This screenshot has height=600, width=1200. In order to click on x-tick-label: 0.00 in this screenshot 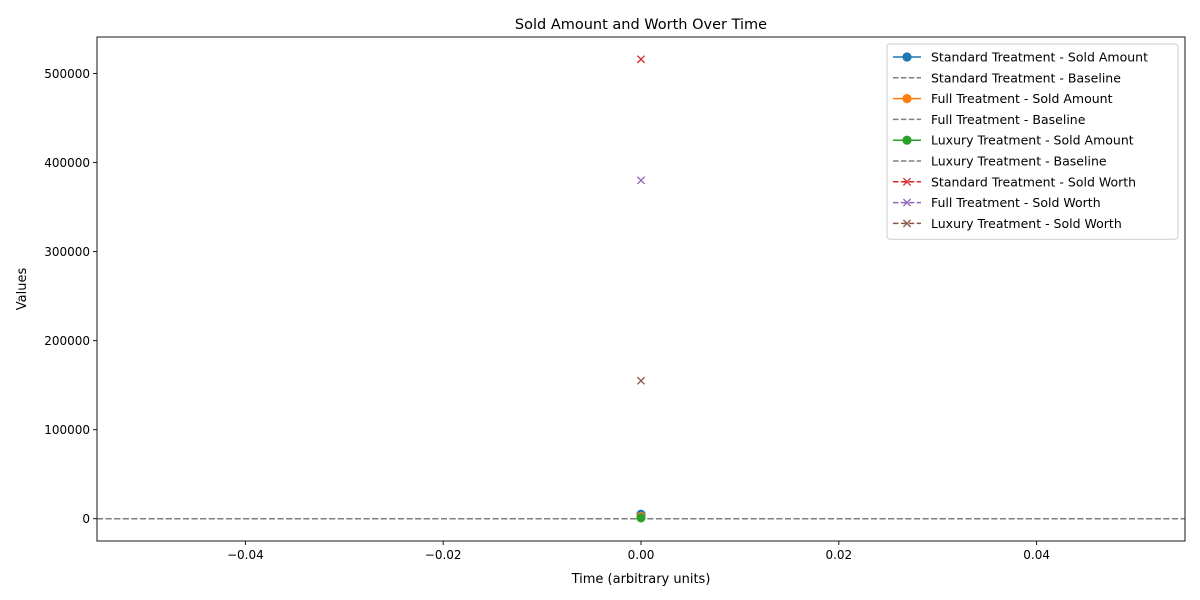, I will do `click(641, 555)`.